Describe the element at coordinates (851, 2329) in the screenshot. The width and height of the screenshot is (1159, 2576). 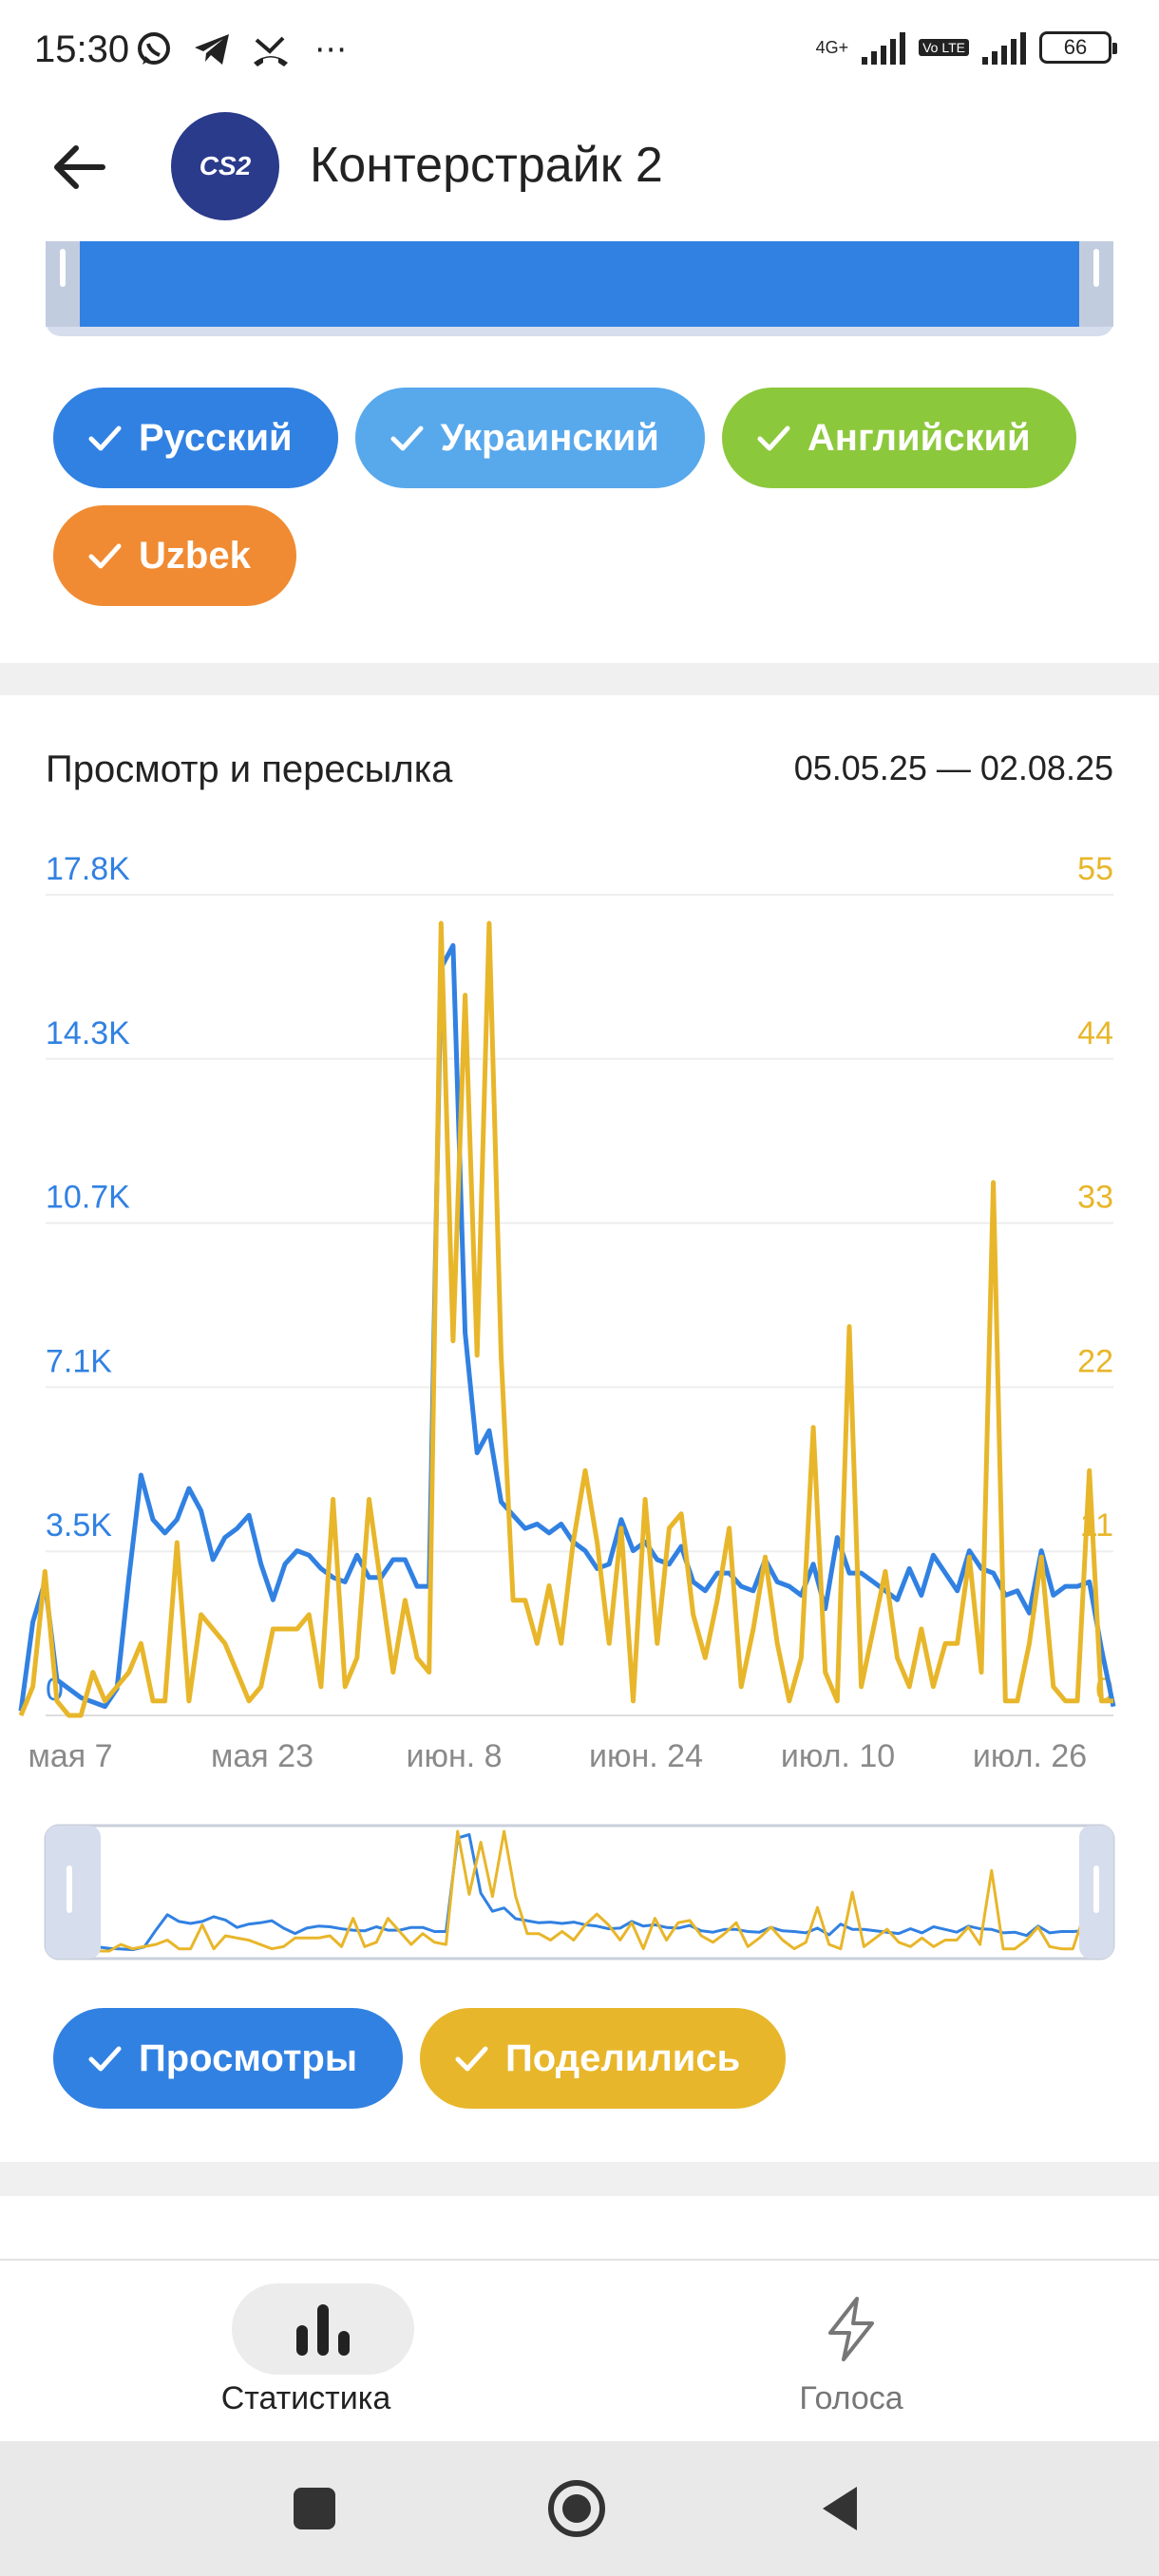
I see `lightning-icon` at that location.